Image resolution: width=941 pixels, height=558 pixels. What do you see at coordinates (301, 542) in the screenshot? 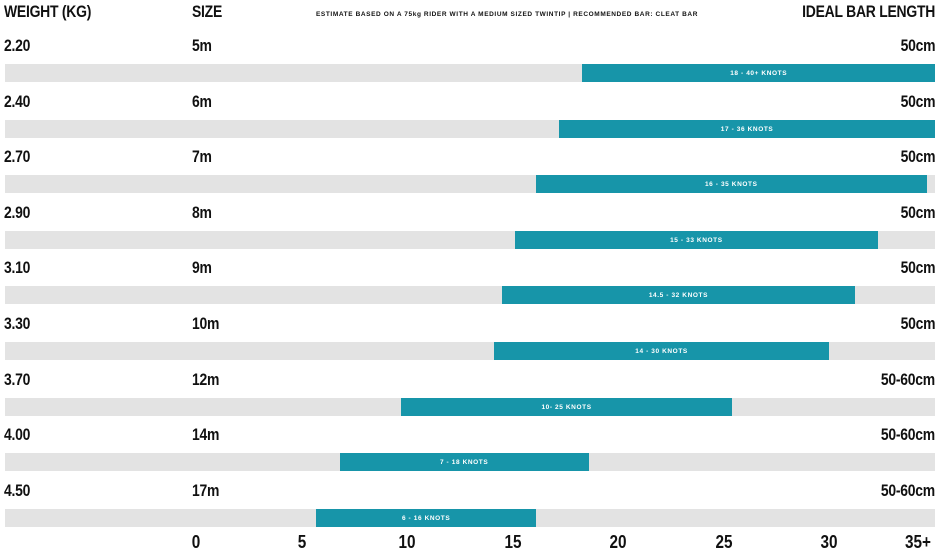
I see `x-tick-label: 5` at bounding box center [301, 542].